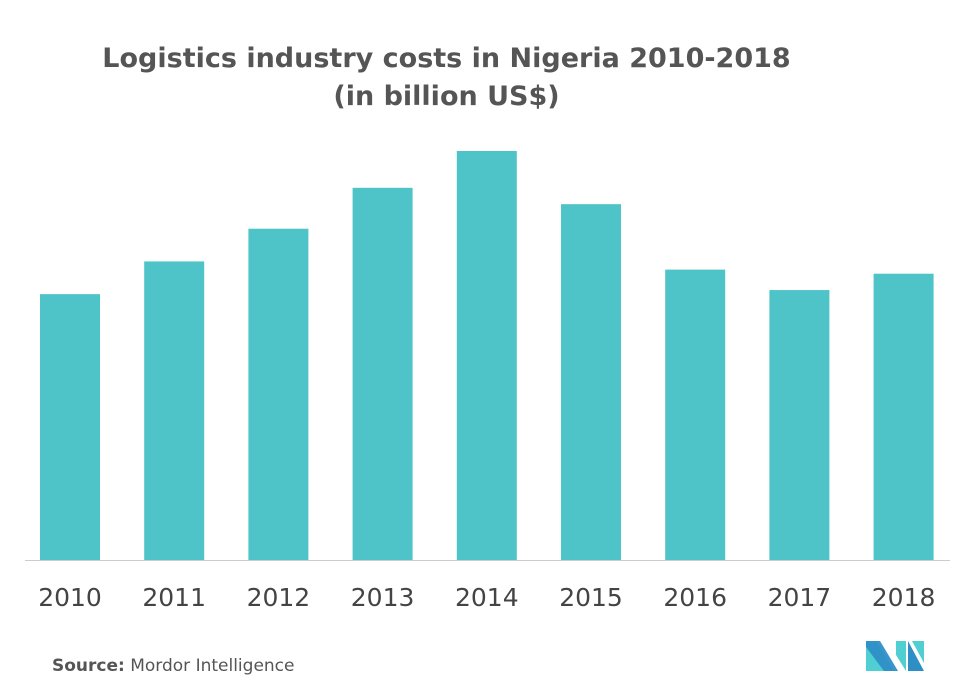  I want to click on bar-2013, so click(382, 373).